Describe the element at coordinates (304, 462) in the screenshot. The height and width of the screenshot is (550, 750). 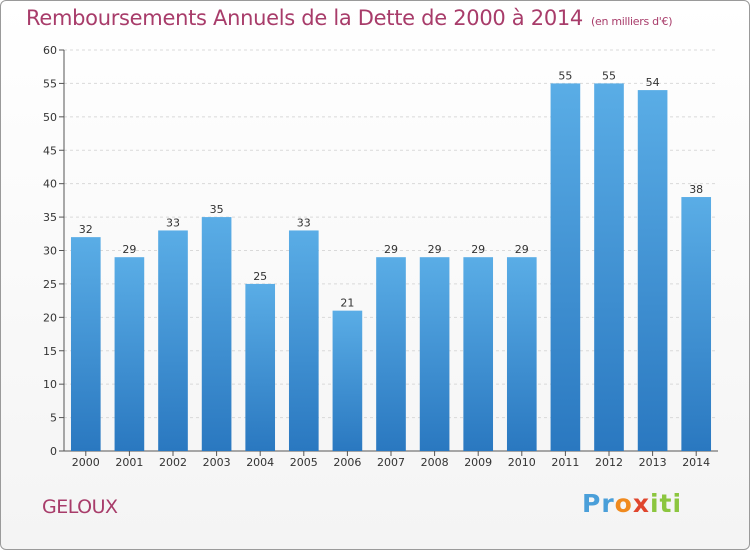
I see `x-tick-label: 2005` at that location.